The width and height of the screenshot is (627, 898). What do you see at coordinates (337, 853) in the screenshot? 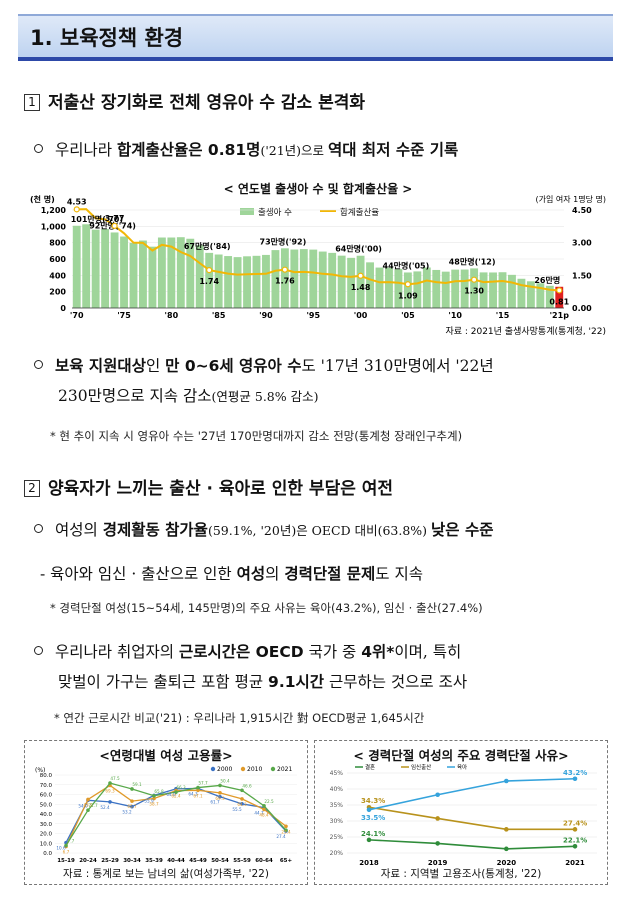
I see `y-tick-label: 20%` at bounding box center [337, 853].